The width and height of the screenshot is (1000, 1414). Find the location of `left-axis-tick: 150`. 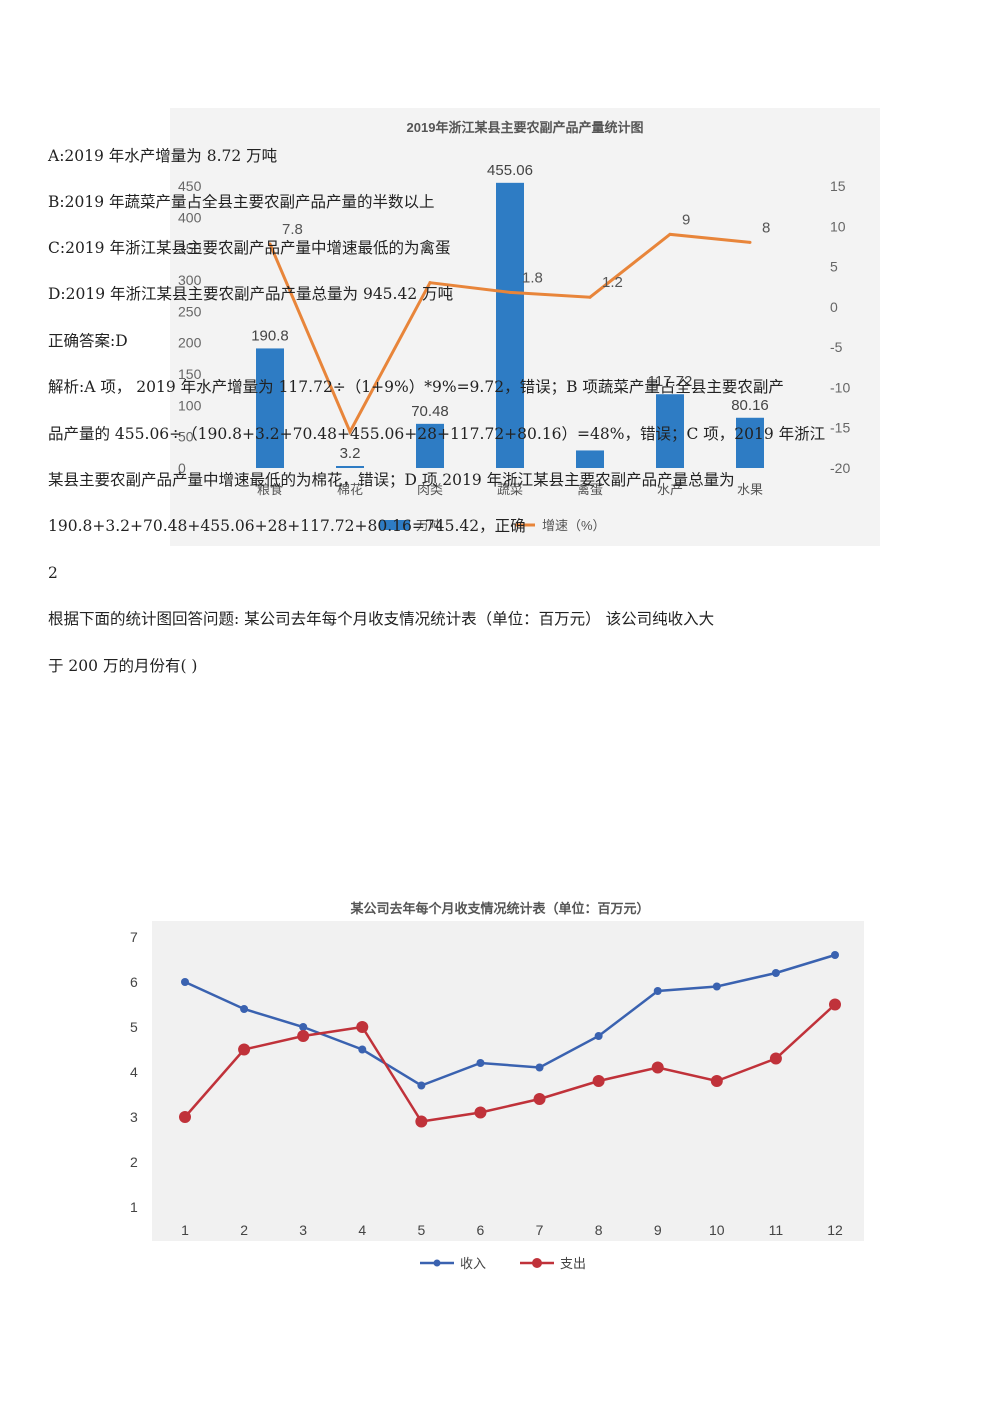

left-axis-tick: 150 is located at coordinates (190, 374).